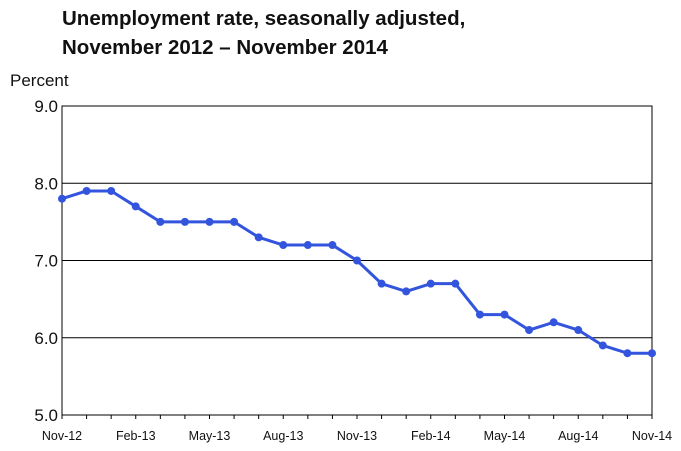 This screenshot has width=681, height=451. What do you see at coordinates (283, 436) in the screenshot?
I see `x-tick-label: Aug-13` at bounding box center [283, 436].